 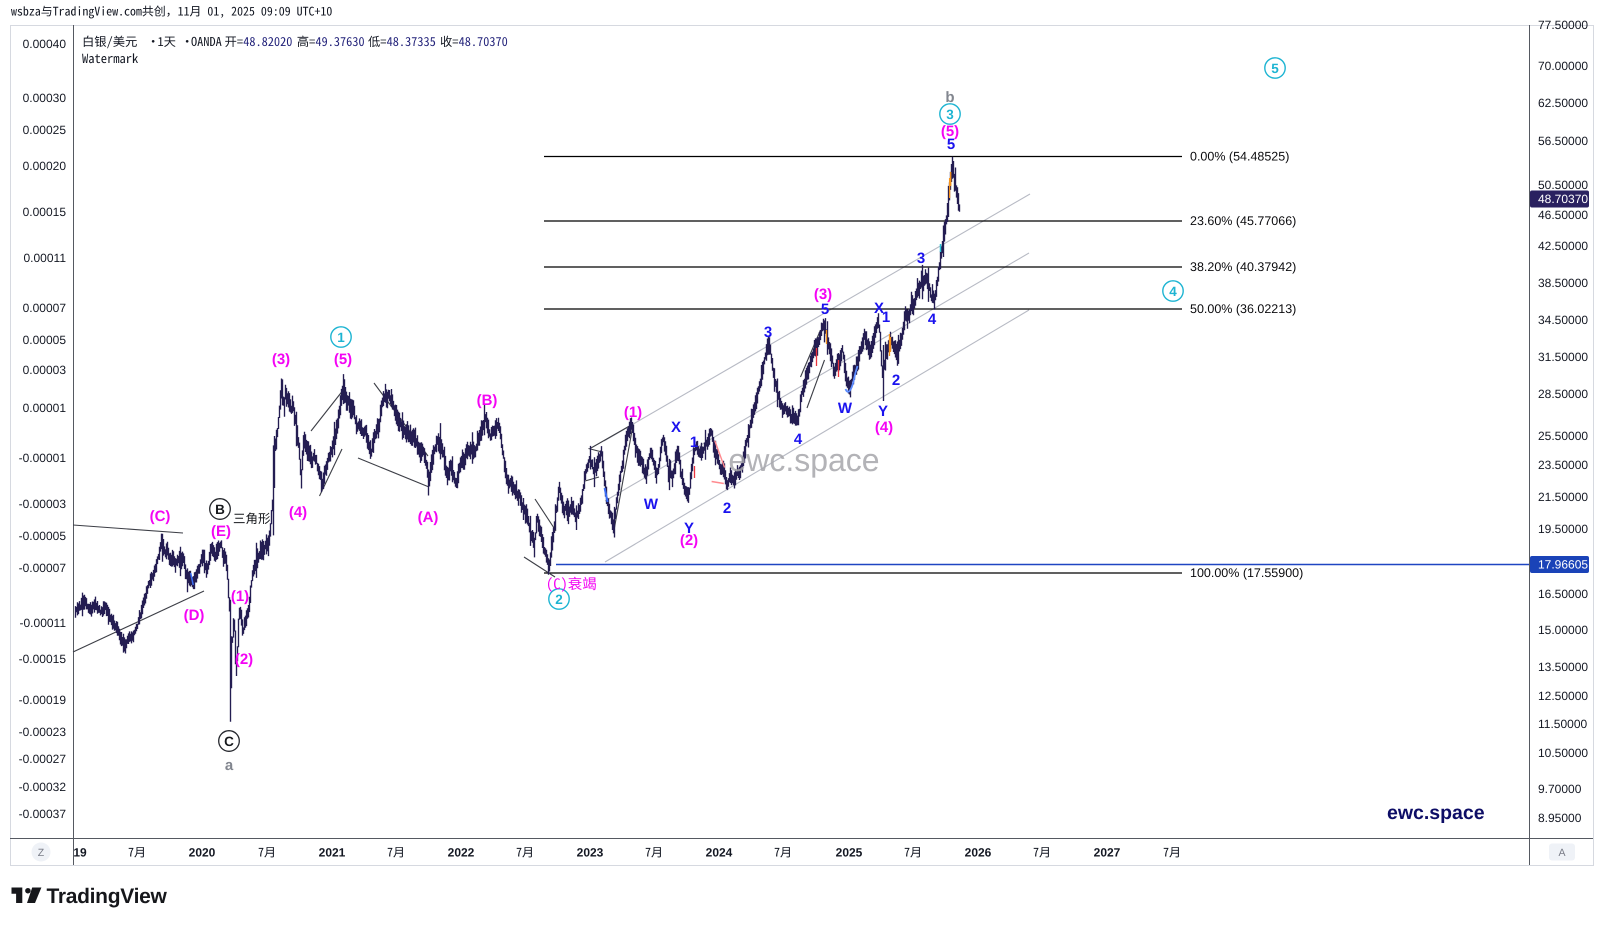 I want to click on svg-text: A, so click(x=1561, y=853).